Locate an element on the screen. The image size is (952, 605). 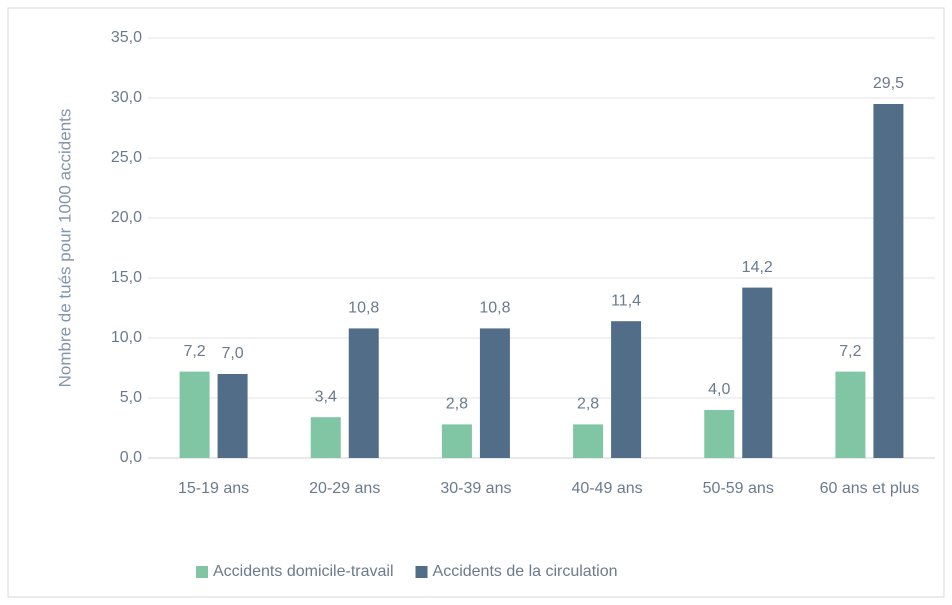
x-tick-label: 20-29 ans is located at coordinates (345, 488).